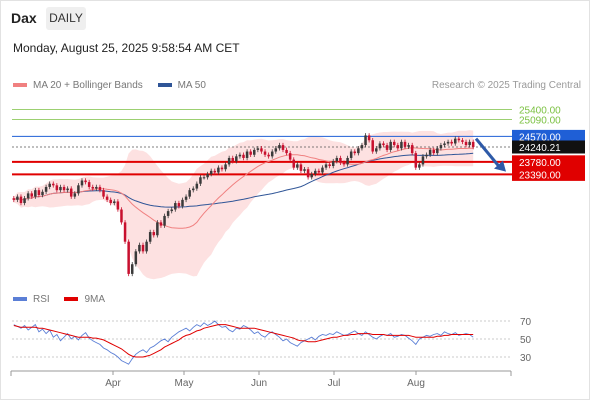  What do you see at coordinates (416, 383) in the screenshot?
I see `x-tick-label: Aug` at bounding box center [416, 383].